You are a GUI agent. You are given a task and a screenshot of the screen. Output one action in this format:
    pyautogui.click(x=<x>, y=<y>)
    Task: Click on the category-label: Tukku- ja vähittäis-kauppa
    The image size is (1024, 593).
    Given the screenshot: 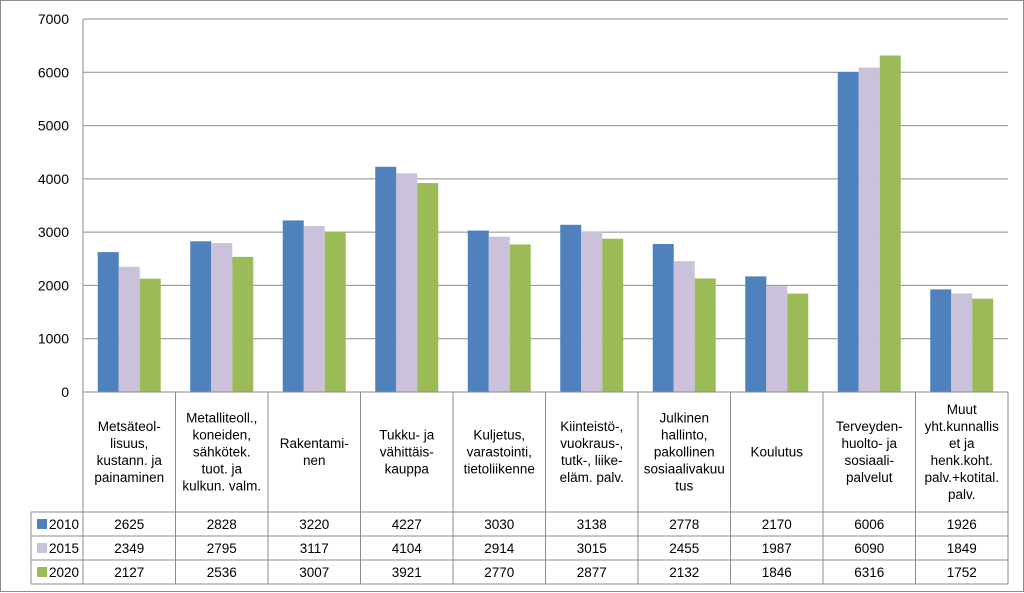 What is the action you would take?
    pyautogui.click(x=407, y=452)
    